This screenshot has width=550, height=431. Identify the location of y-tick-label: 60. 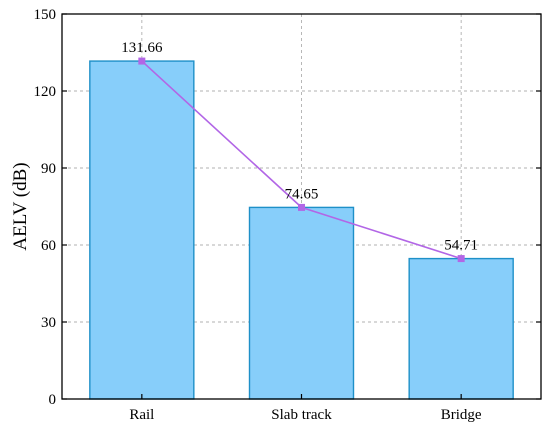
(48, 246).